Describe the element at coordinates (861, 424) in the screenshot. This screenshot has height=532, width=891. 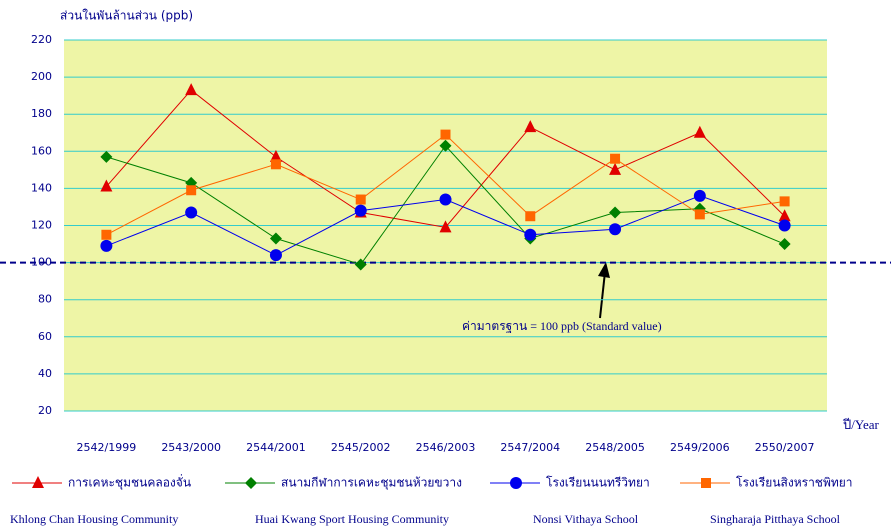
I see `x-axis-label: ปี/Year` at that location.